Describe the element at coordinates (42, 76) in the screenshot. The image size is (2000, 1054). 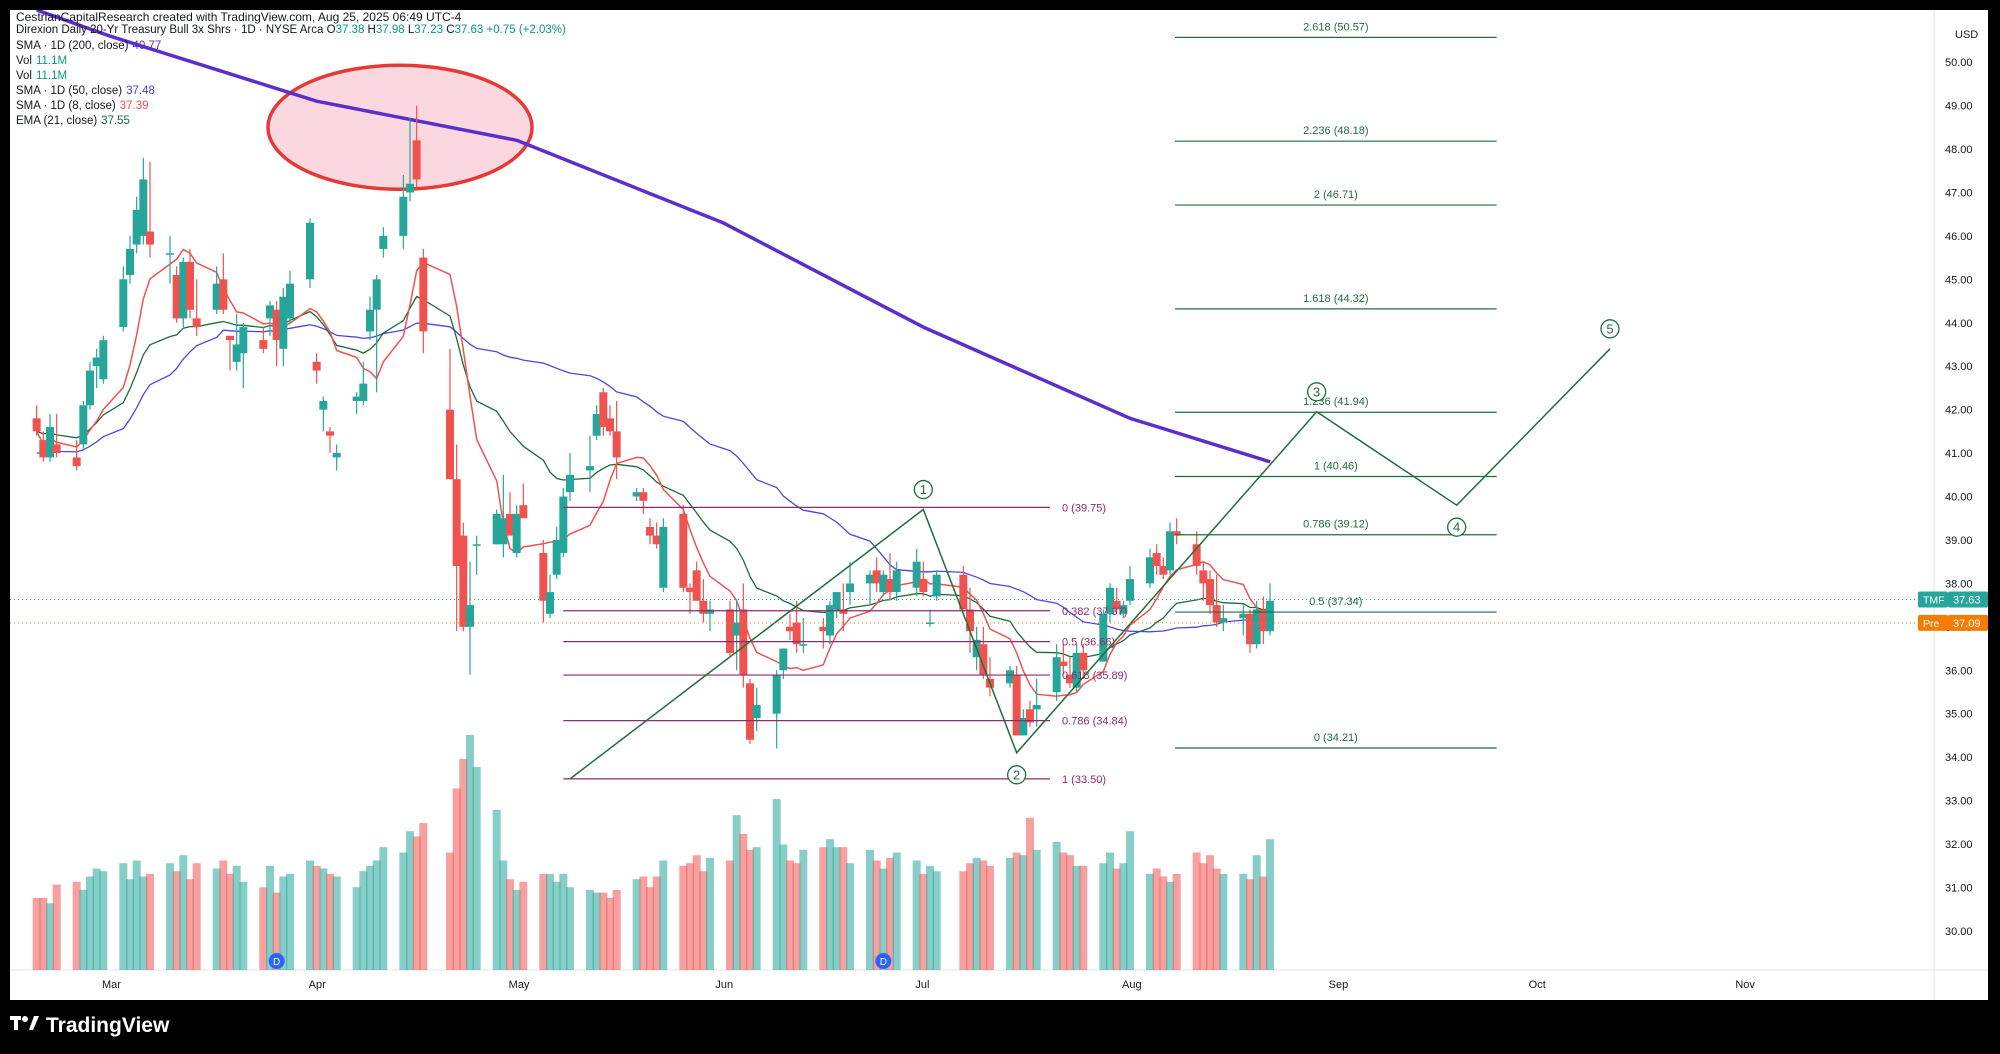
I see `legend-vol-2: Vol 11.1M` at that location.